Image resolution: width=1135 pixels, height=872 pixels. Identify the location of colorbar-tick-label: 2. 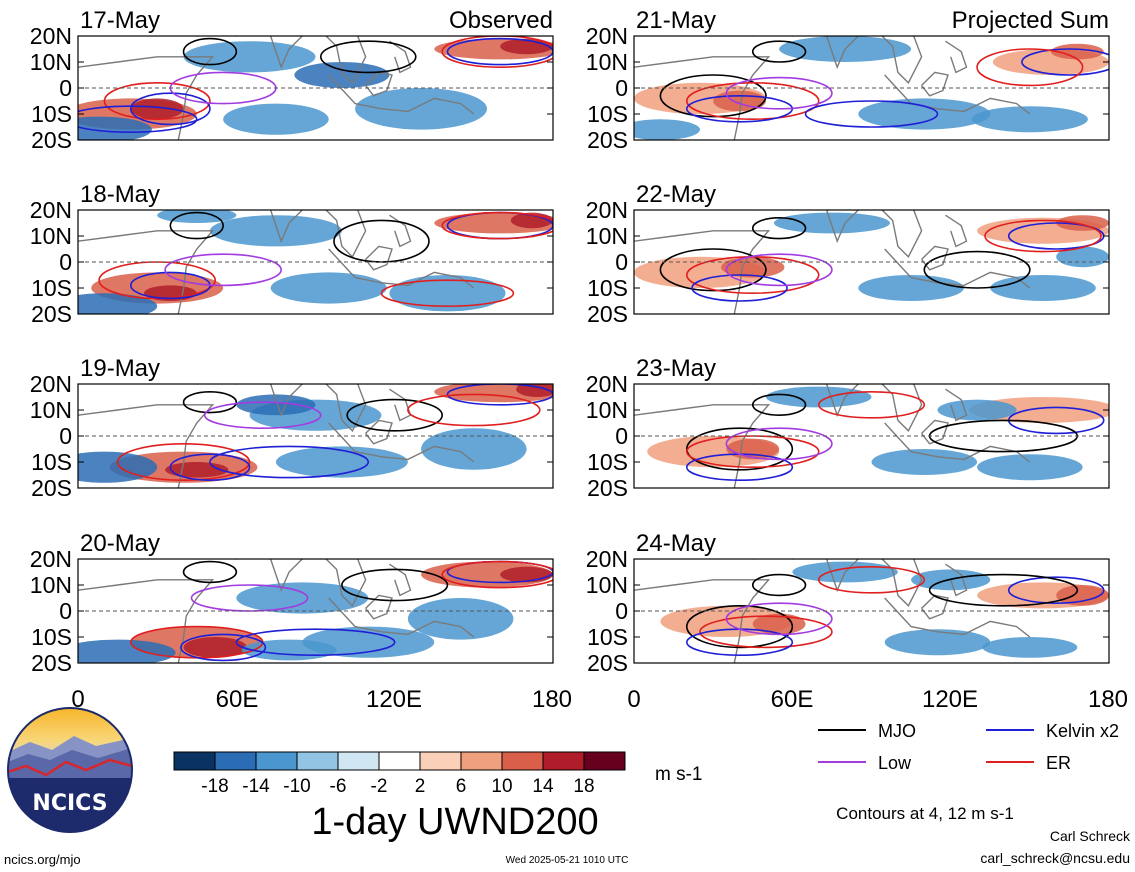
(420, 786).